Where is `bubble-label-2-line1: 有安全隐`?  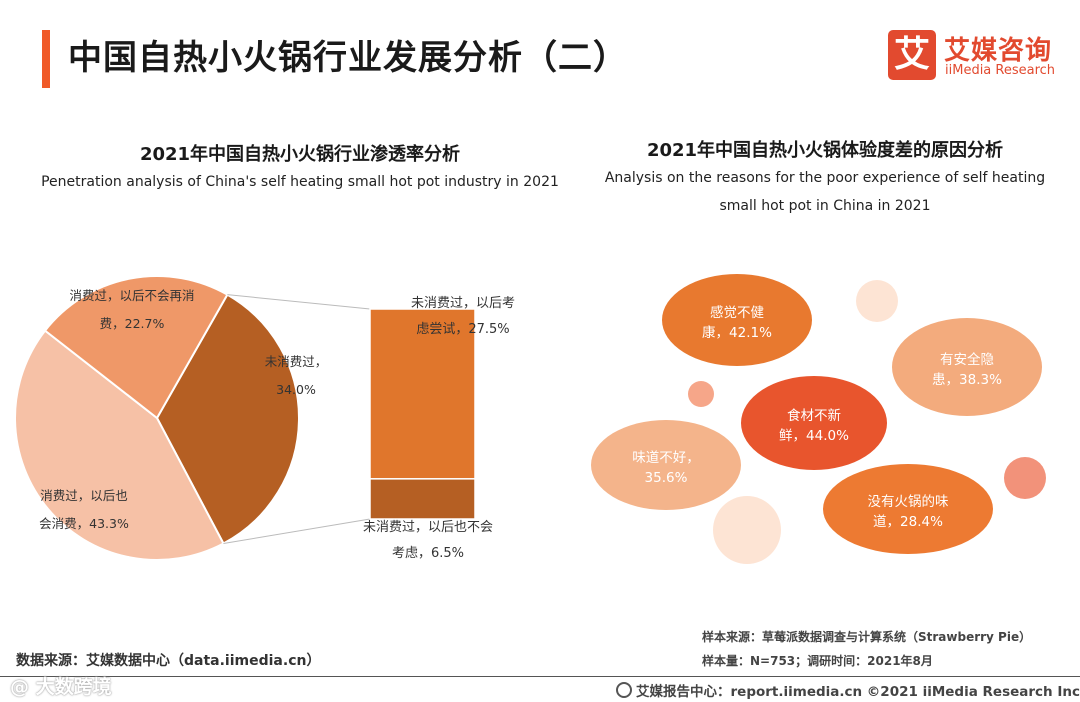 bubble-label-2-line1: 有安全隐 is located at coordinates (967, 359).